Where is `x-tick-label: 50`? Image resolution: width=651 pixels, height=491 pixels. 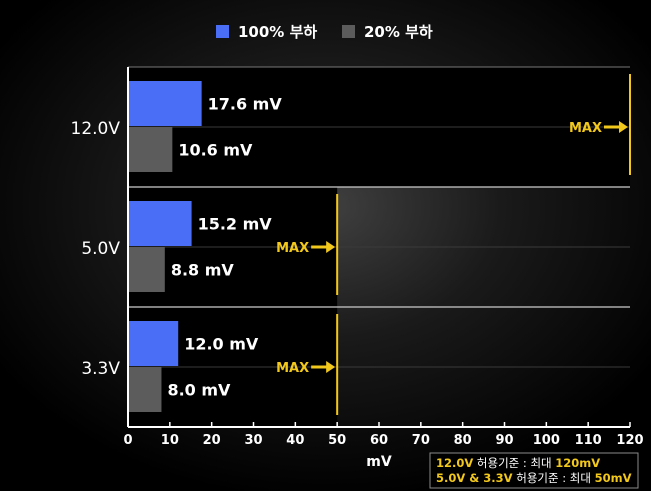 x-tick-label: 50 is located at coordinates (337, 440).